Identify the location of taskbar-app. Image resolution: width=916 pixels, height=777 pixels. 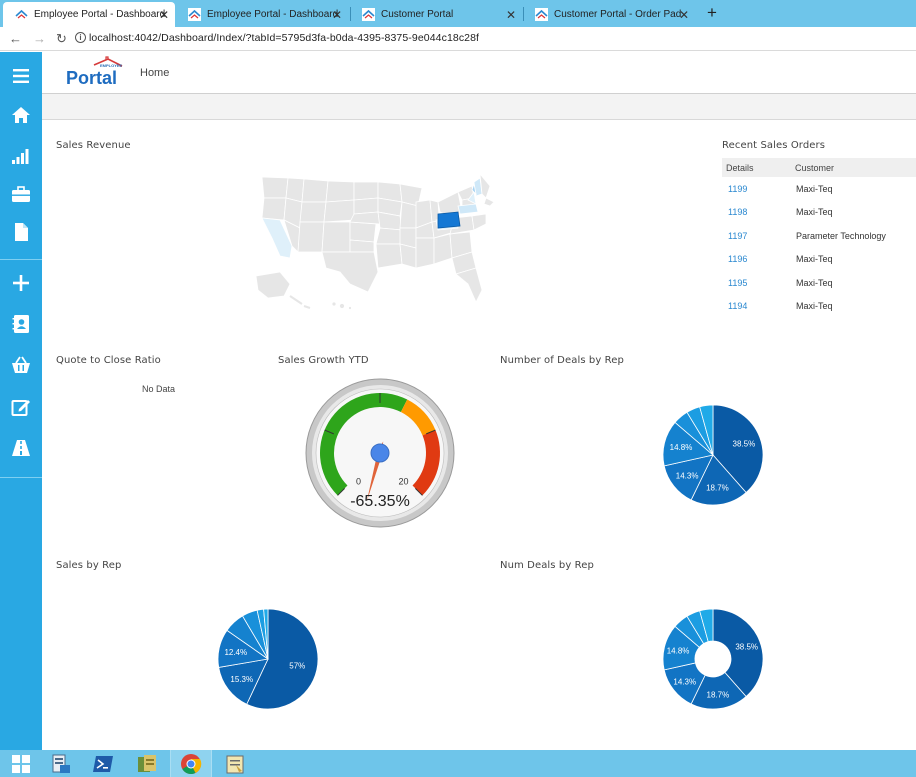
(147, 763).